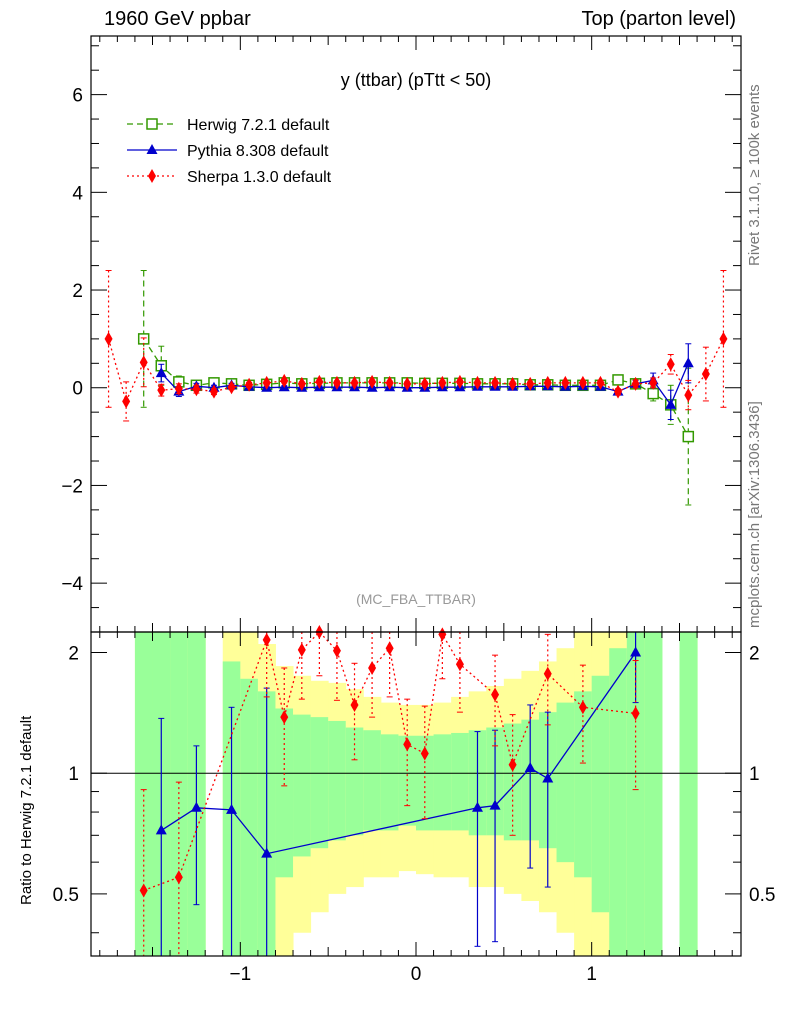 The image size is (786, 1024). What do you see at coordinates (73, 654) in the screenshot?
I see `ratio-y-tick-label-left: 2` at bounding box center [73, 654].